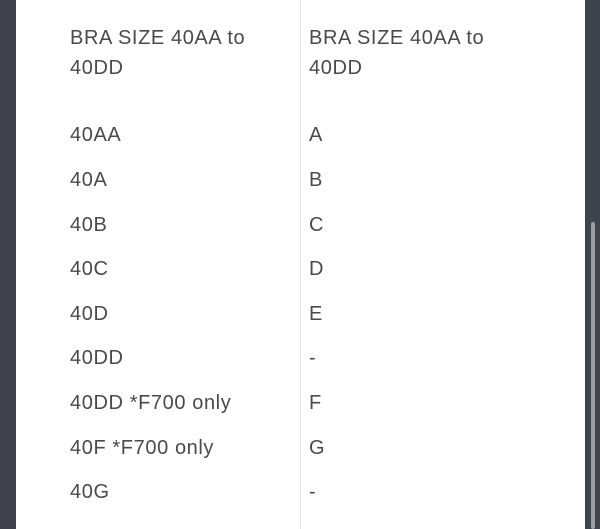 The image size is (600, 529). What do you see at coordinates (89, 225) in the screenshot?
I see `table-cell-size: 40B` at bounding box center [89, 225].